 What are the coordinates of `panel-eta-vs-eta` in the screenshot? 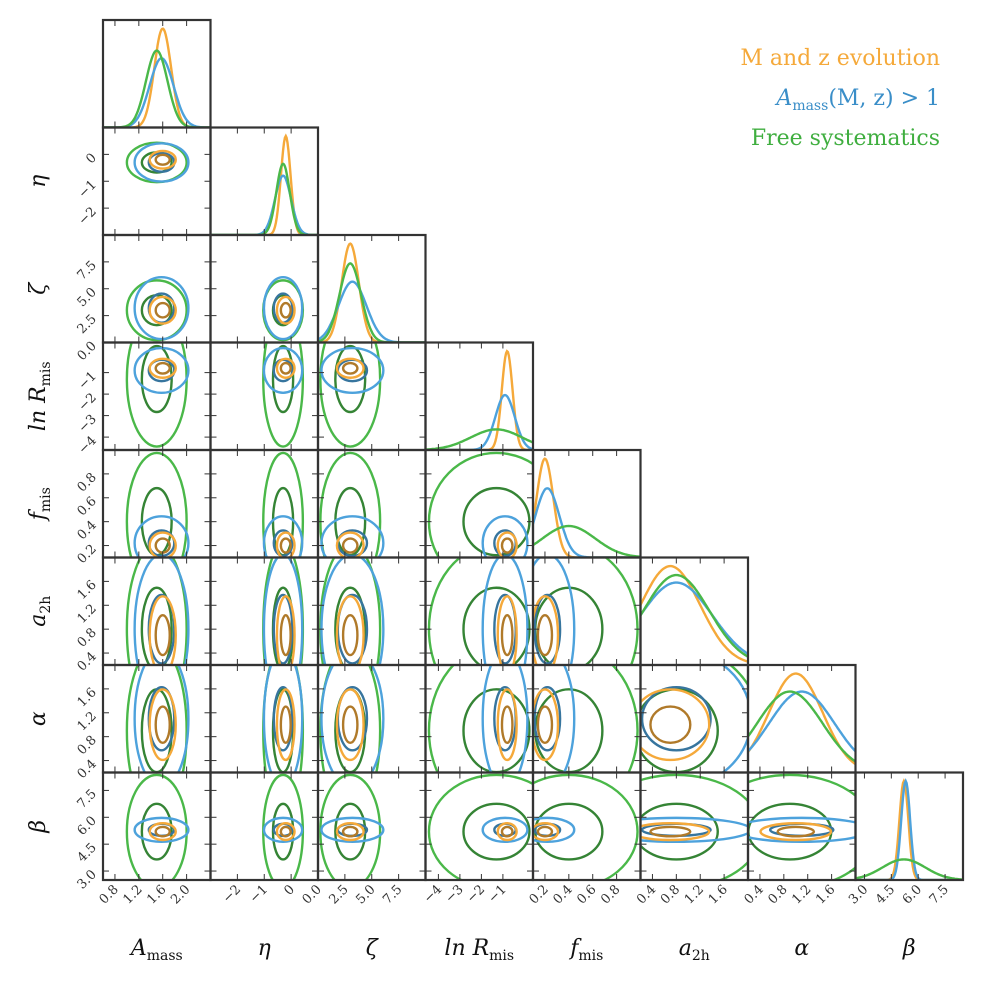 It's located at (264, 181).